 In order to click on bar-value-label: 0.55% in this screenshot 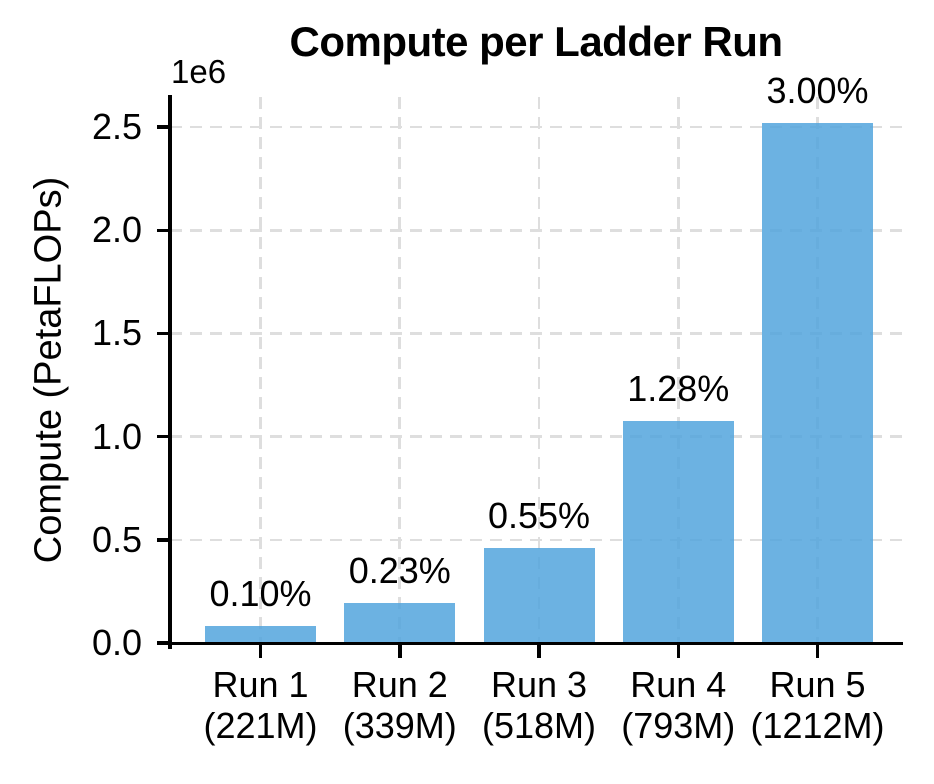, I will do `click(539, 515)`.